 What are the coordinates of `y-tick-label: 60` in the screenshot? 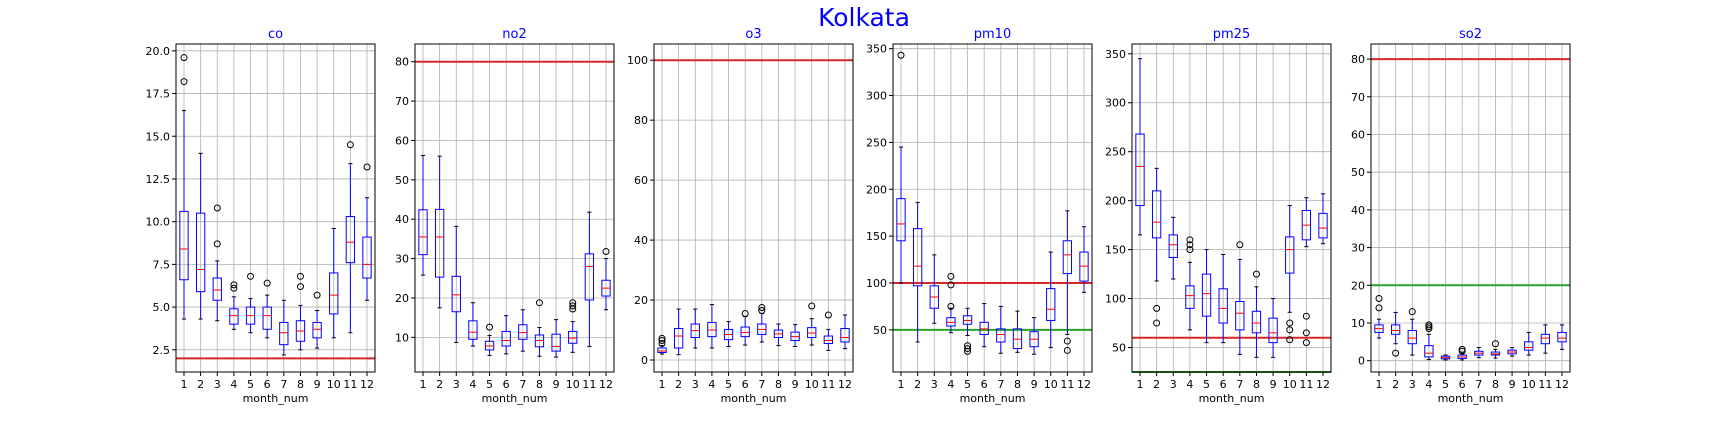 It's located at (402, 140).